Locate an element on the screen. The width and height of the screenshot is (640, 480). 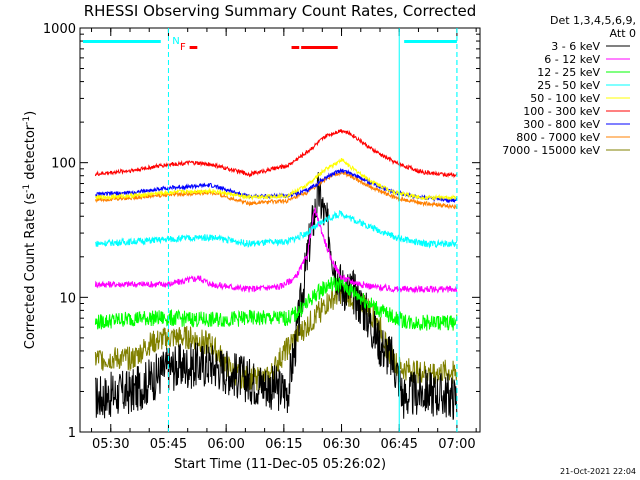
y-axis-label-mid: detector is located at coordinates (30, 154).